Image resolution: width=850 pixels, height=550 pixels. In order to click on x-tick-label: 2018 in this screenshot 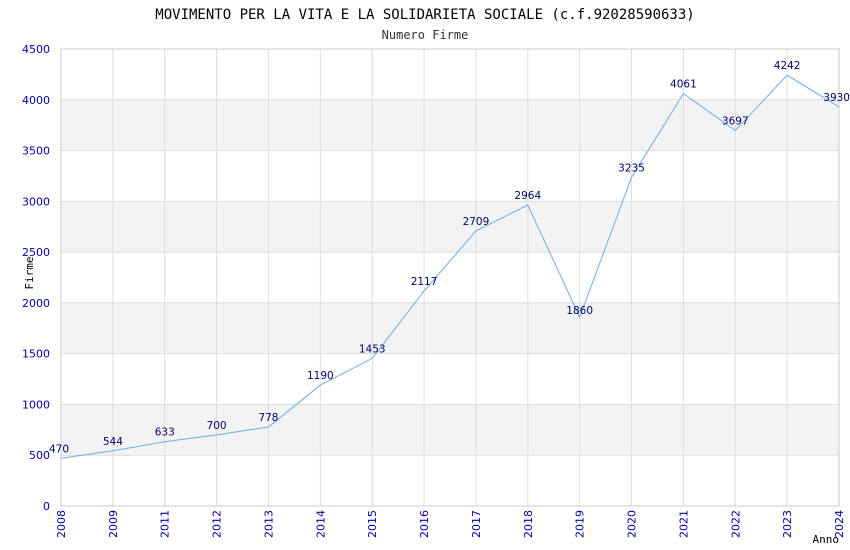, I will do `click(528, 524)`.